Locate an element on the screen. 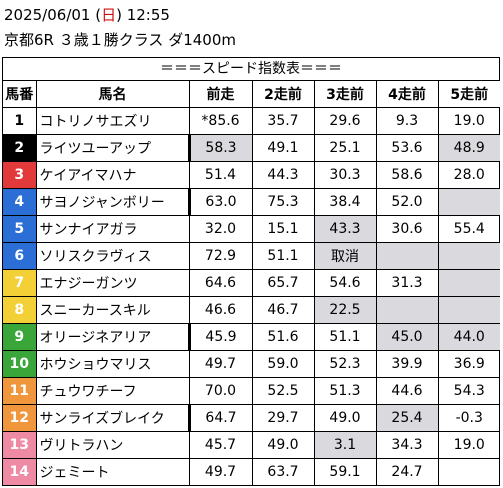 The height and width of the screenshot is (488, 503). speed-index-cell: 52.0 is located at coordinates (407, 202).